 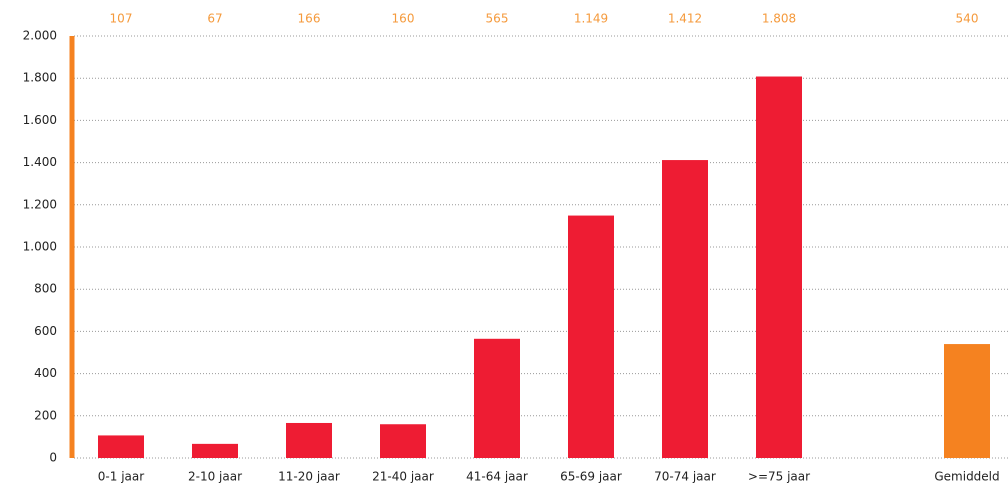 I want to click on x-tick-label: 2-10 jaar, so click(x=215, y=477).